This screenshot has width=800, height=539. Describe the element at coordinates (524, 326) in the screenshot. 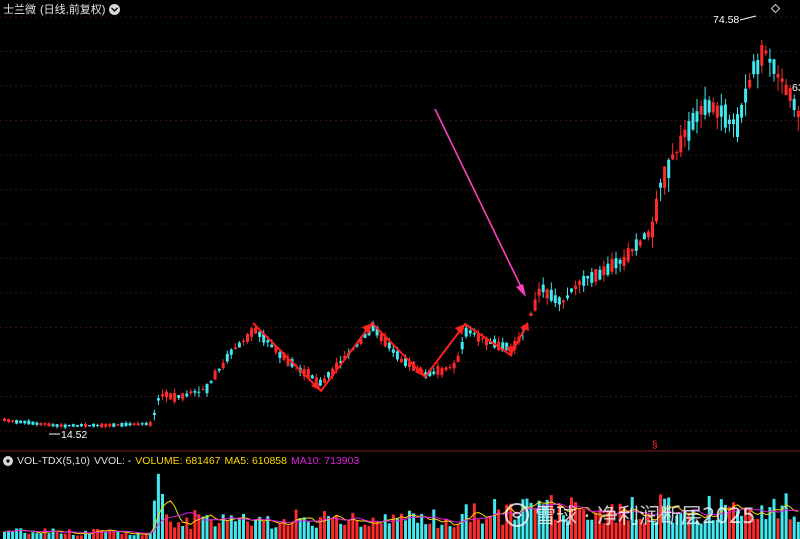

I see `breakout-arrowhead` at that location.